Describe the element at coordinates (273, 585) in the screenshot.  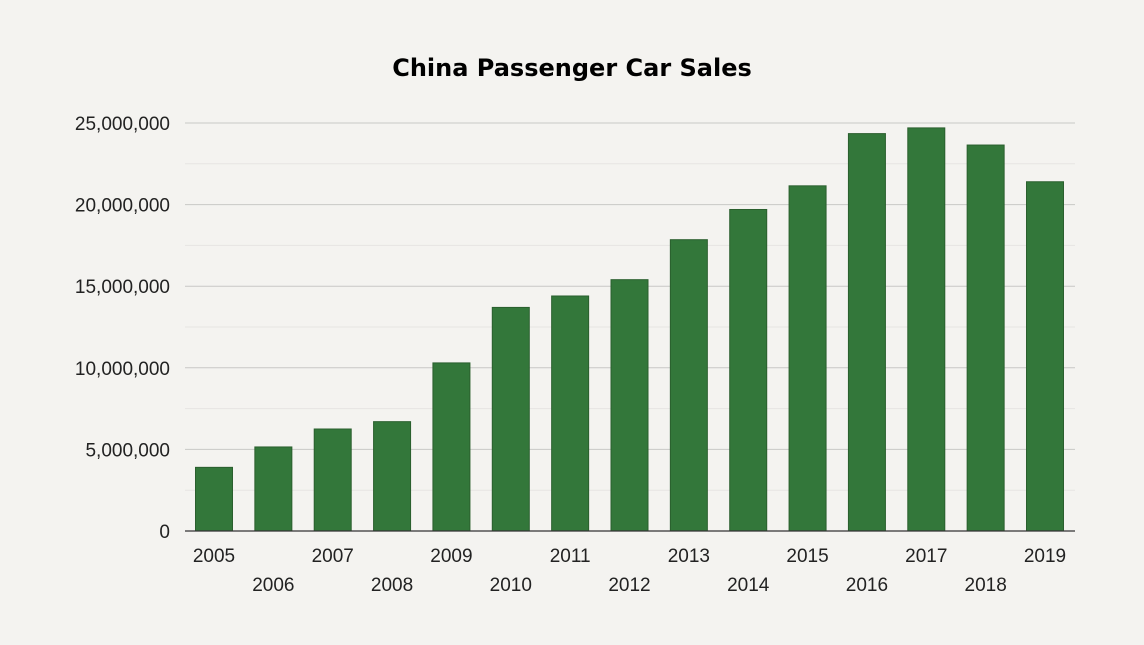
I see `x-tick-label: 2006` at that location.